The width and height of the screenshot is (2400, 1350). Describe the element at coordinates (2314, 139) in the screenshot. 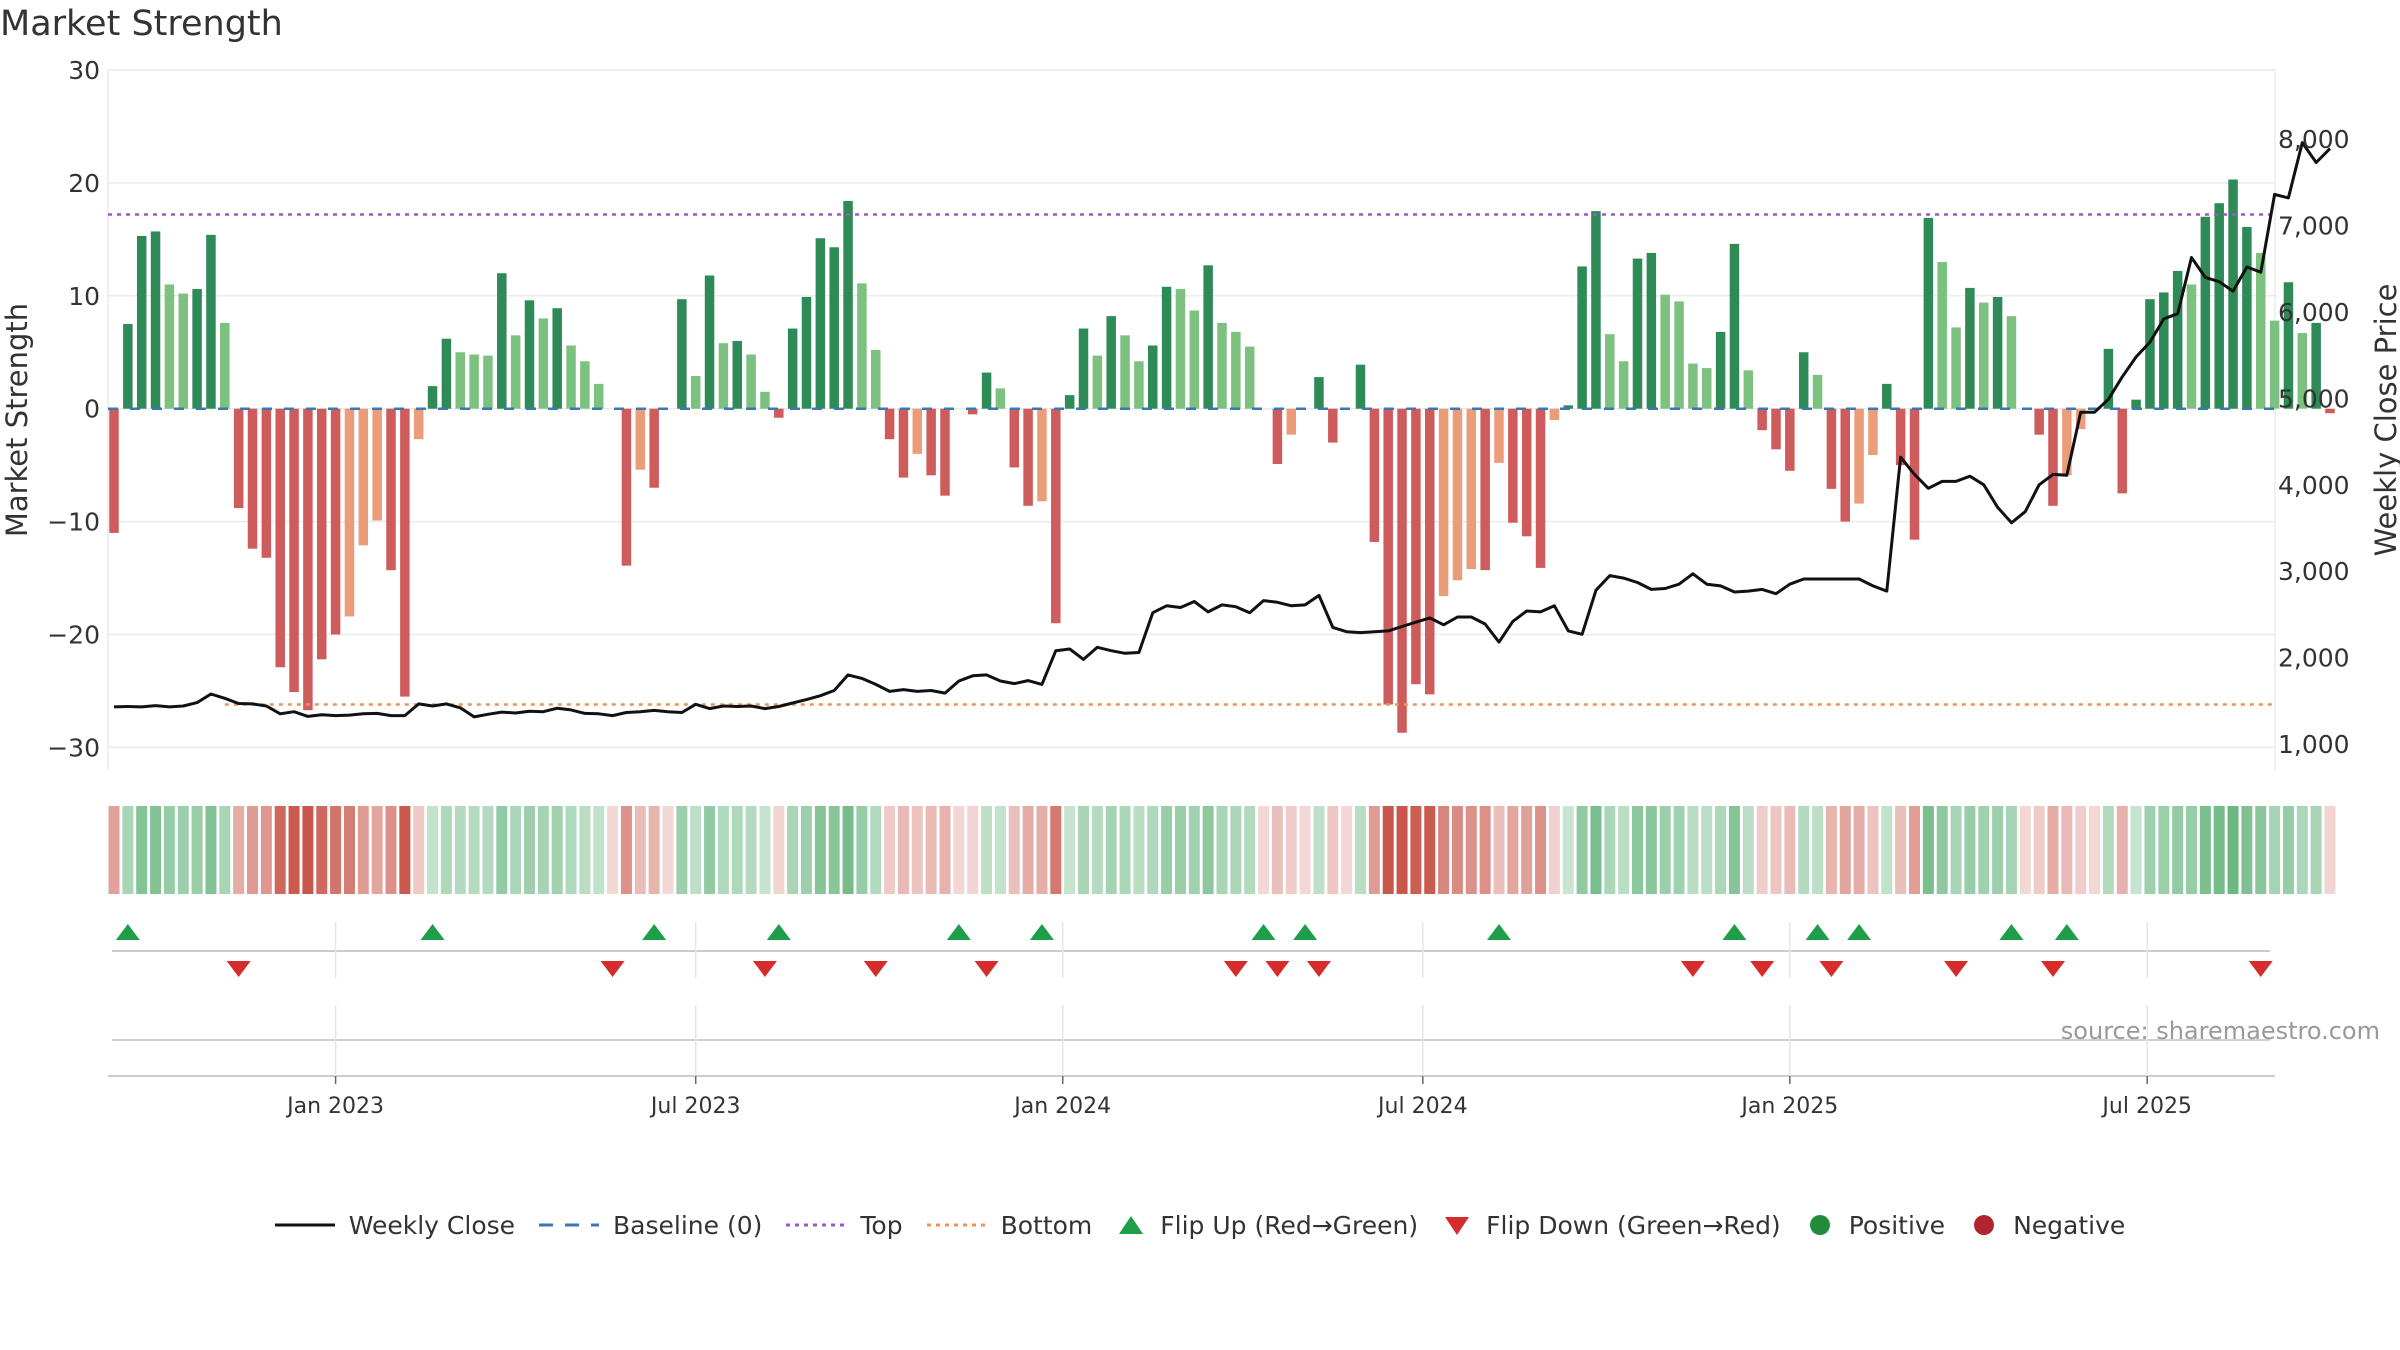

I see `right-tick-label: 8,000` at that location.